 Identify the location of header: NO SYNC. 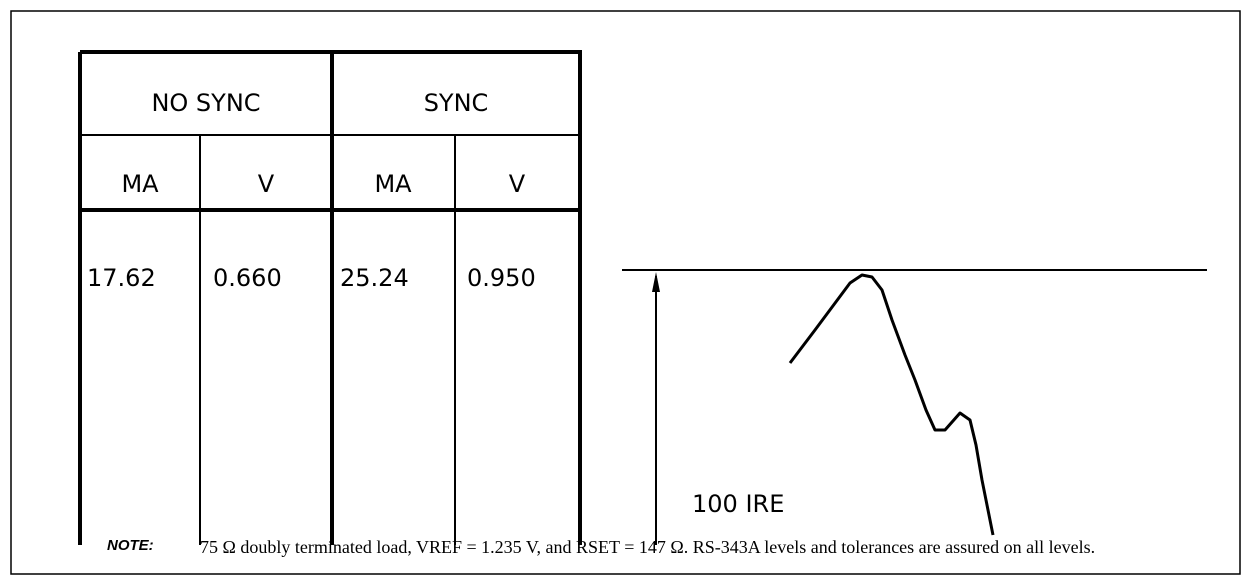
(205, 103).